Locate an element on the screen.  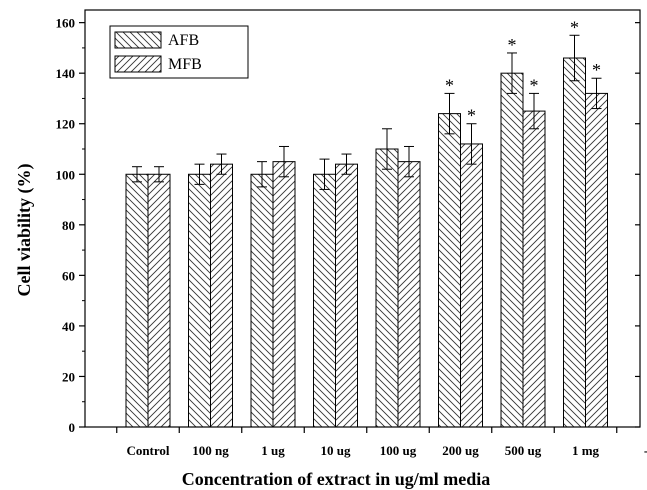
y-tick-label: 160 is located at coordinates (66, 23).